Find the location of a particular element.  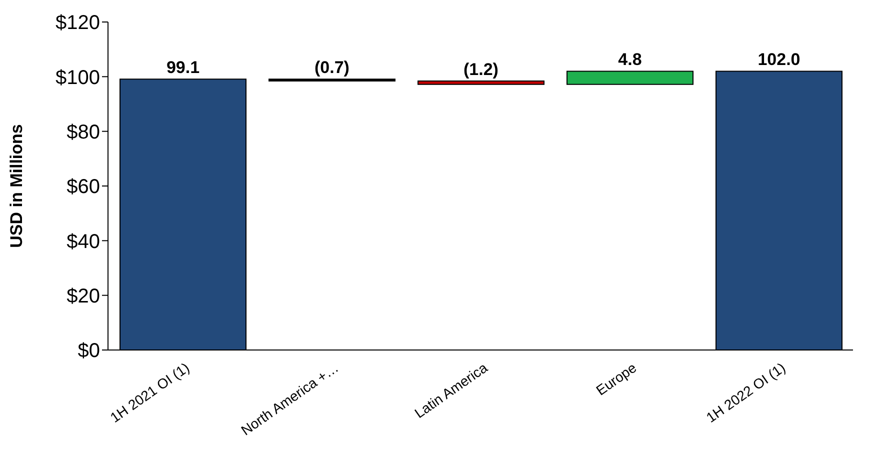

data-label: (0.7) is located at coordinates (332, 68).